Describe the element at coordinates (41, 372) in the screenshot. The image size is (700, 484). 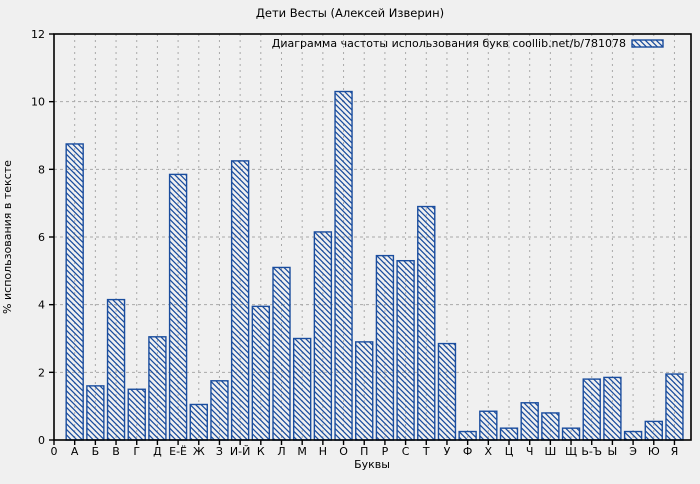
I see `y-tick-label-2: 2` at that location.